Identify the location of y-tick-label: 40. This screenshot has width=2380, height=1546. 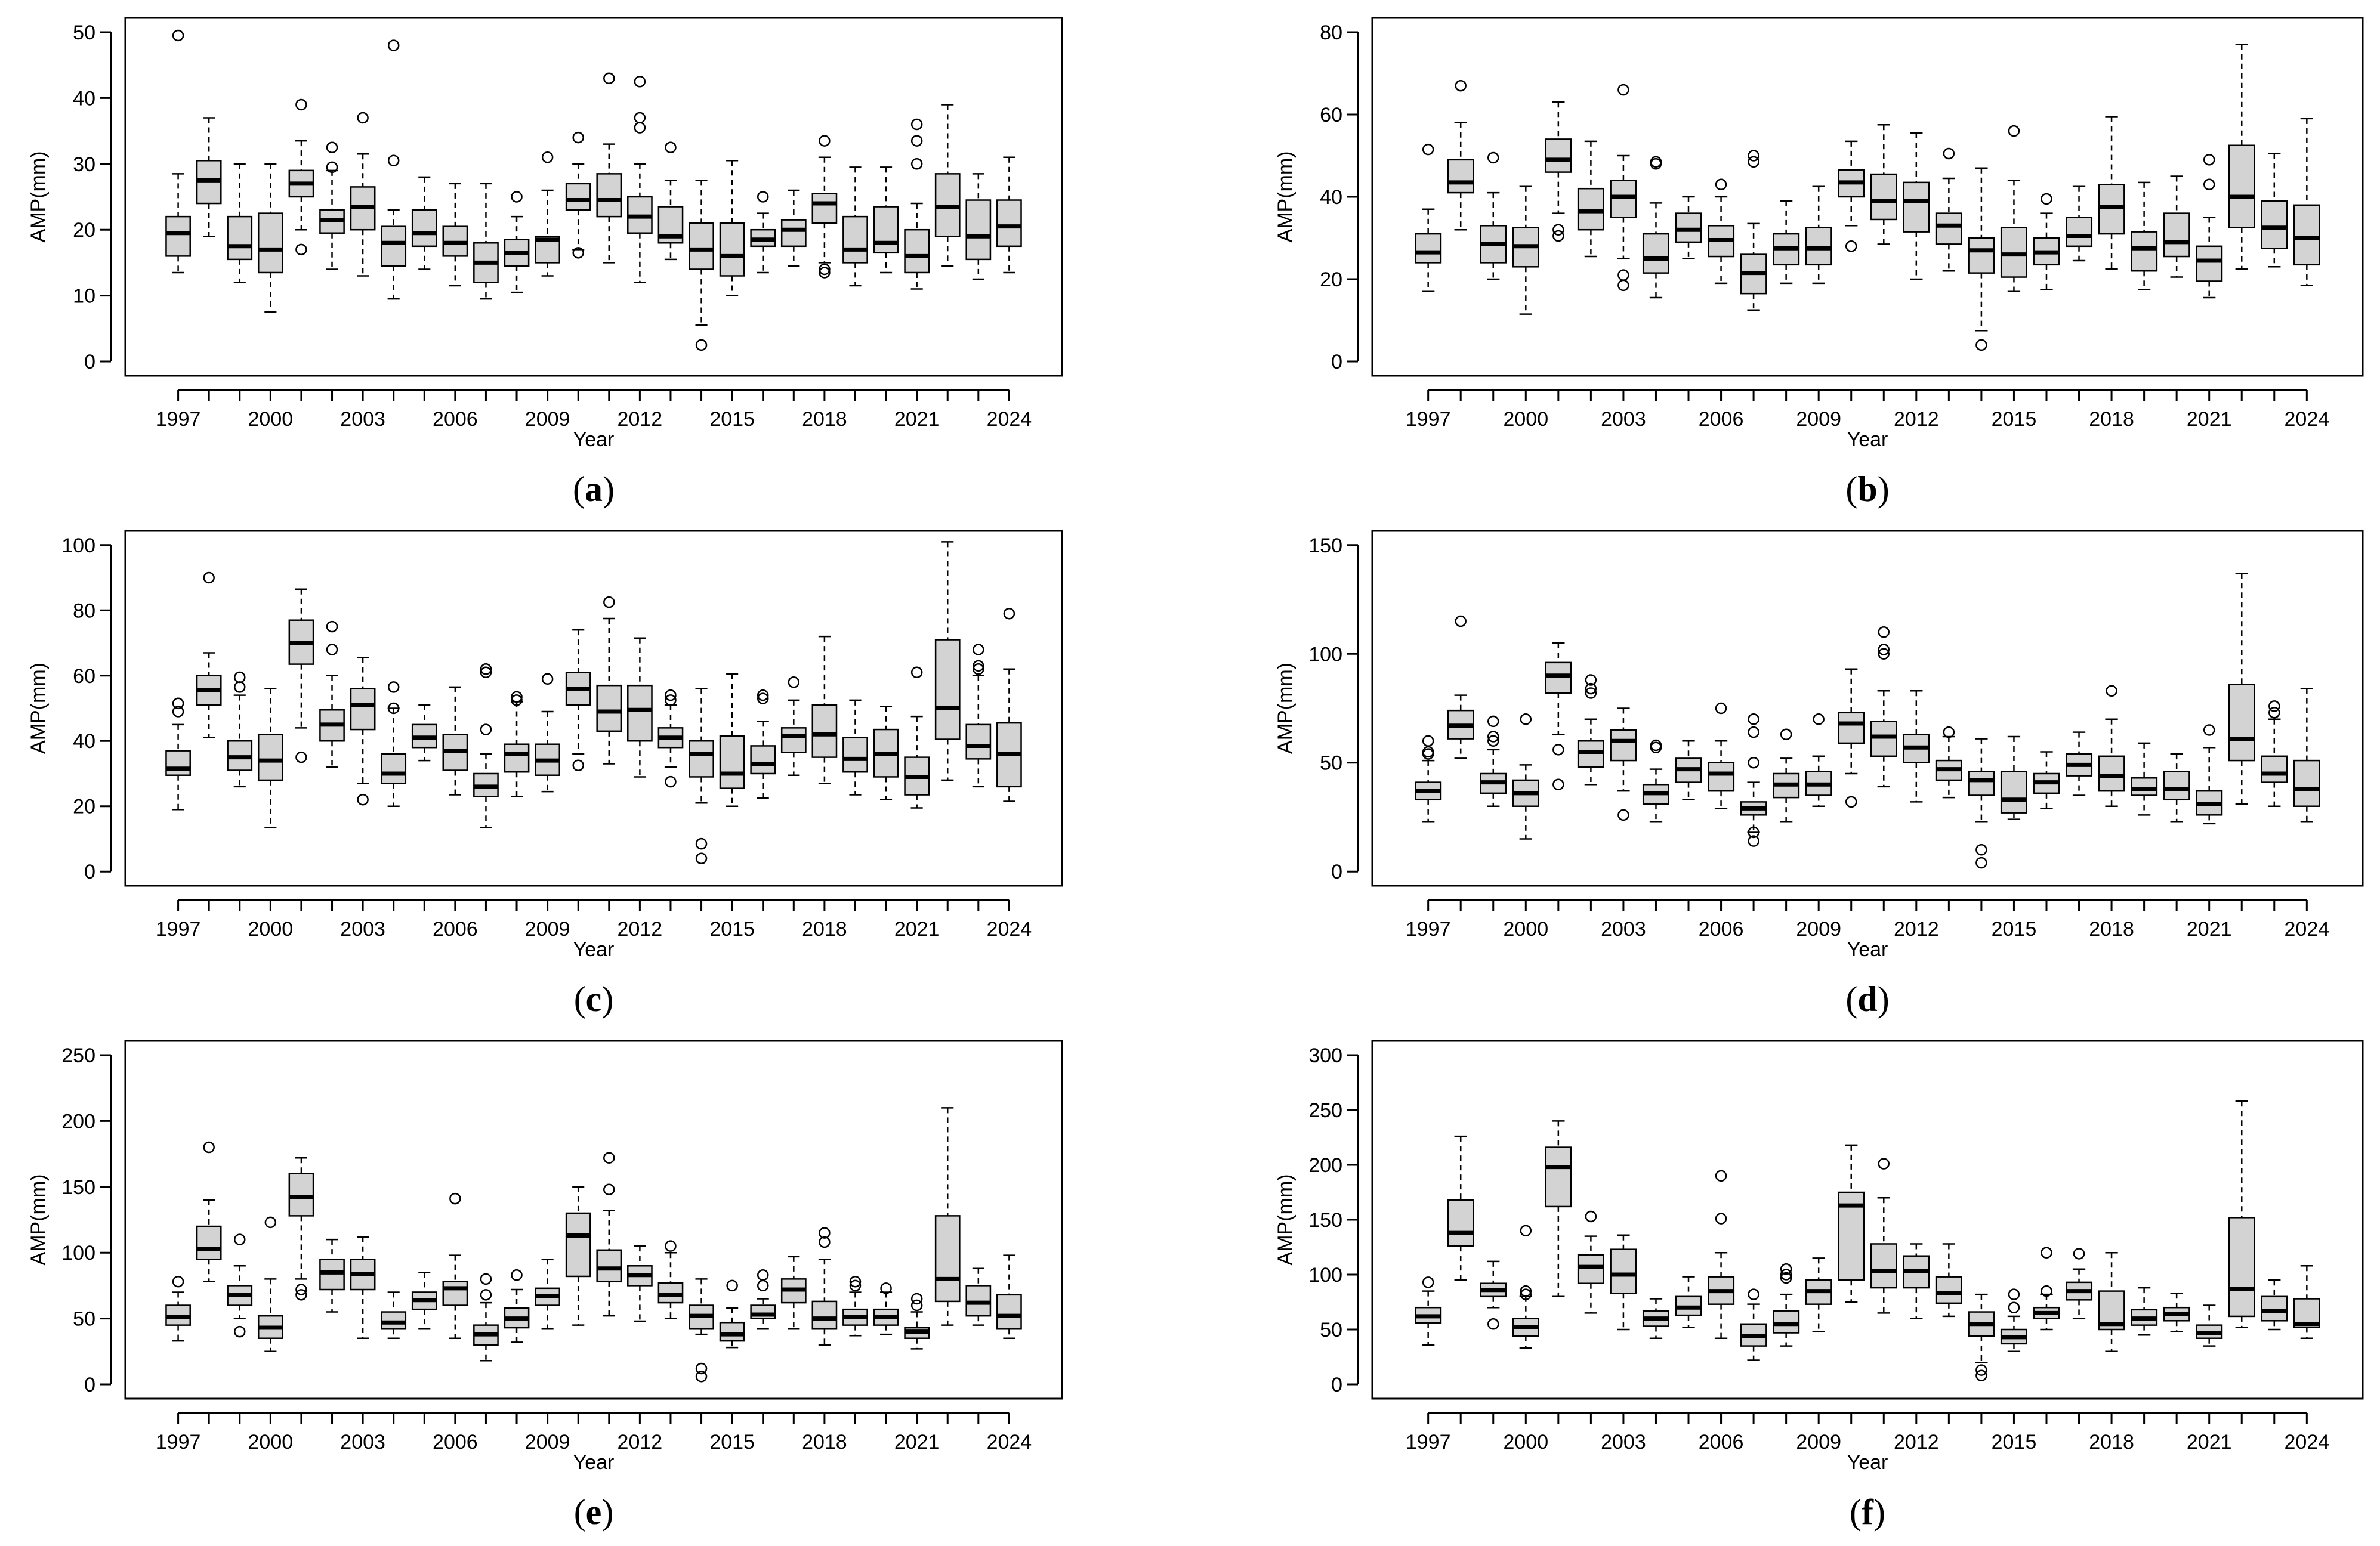
(1331, 197).